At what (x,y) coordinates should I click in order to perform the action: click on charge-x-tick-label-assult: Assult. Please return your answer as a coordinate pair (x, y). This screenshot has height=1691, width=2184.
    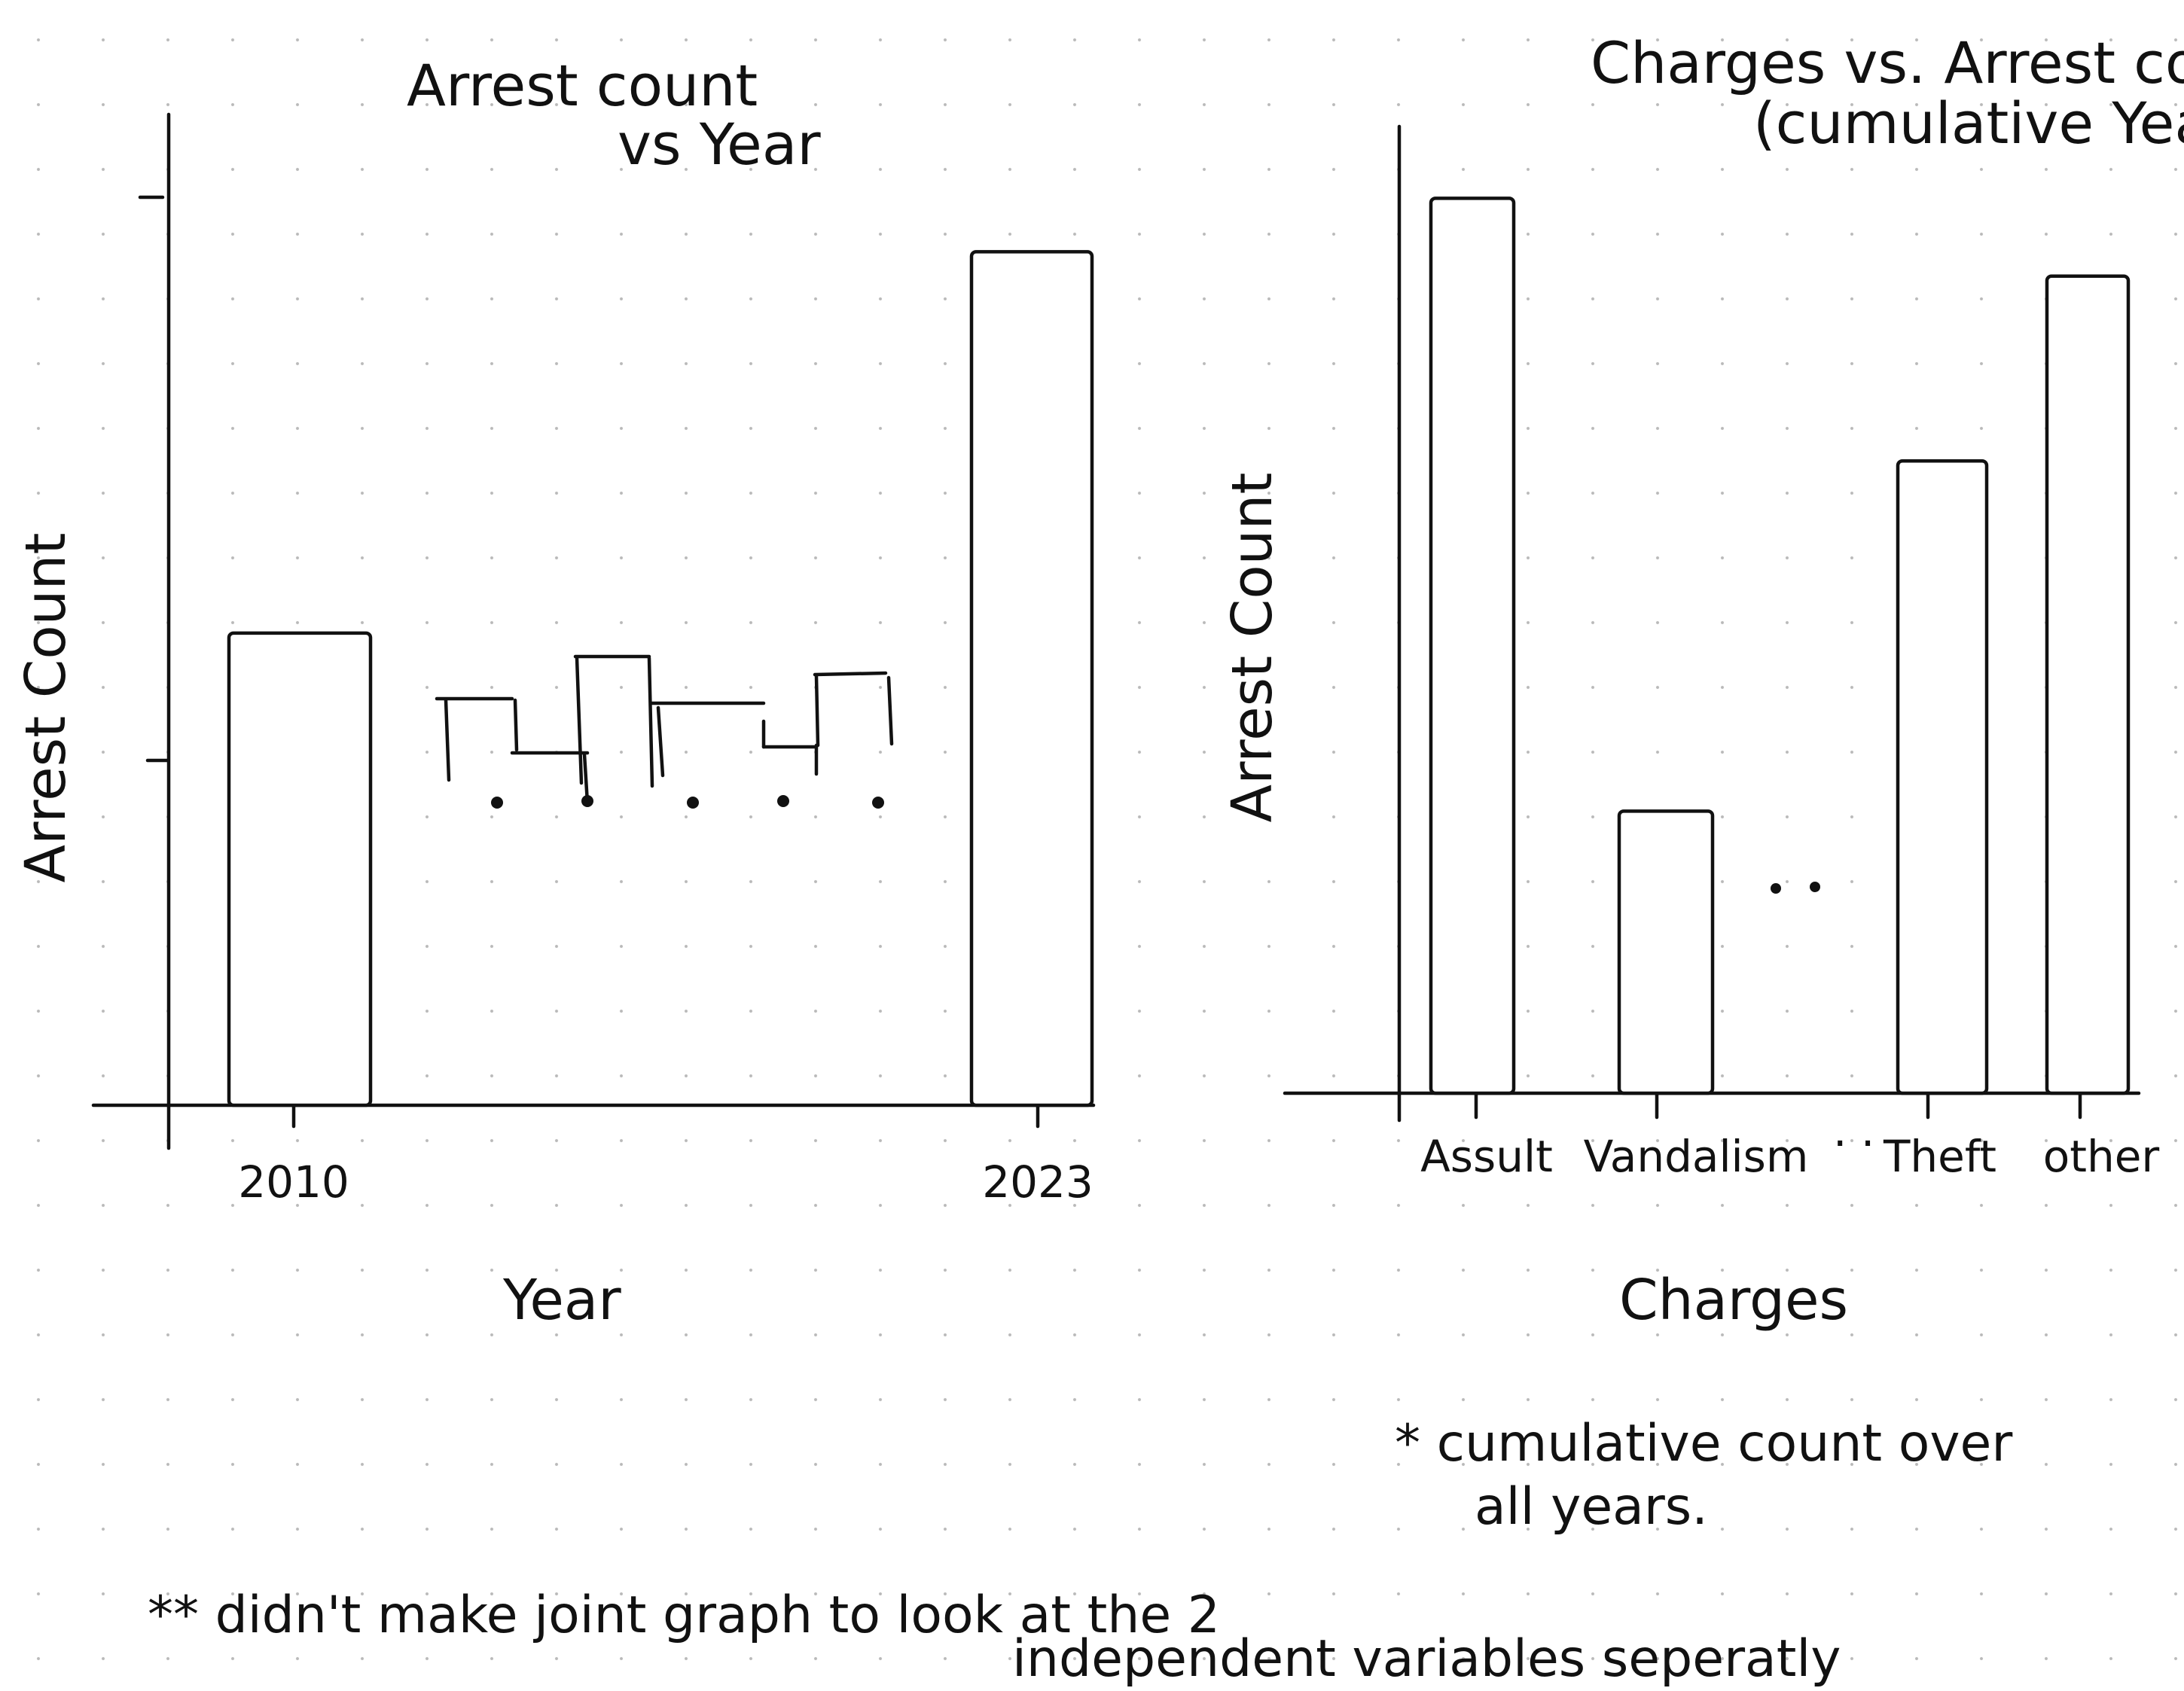
    Looking at the image, I should click on (1486, 1156).